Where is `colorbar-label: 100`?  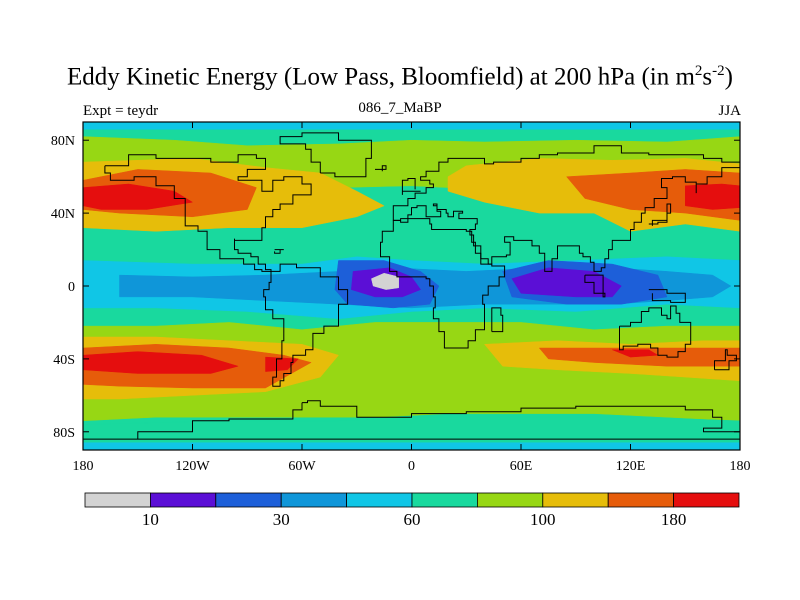
colorbar-label: 100 is located at coordinates (543, 519).